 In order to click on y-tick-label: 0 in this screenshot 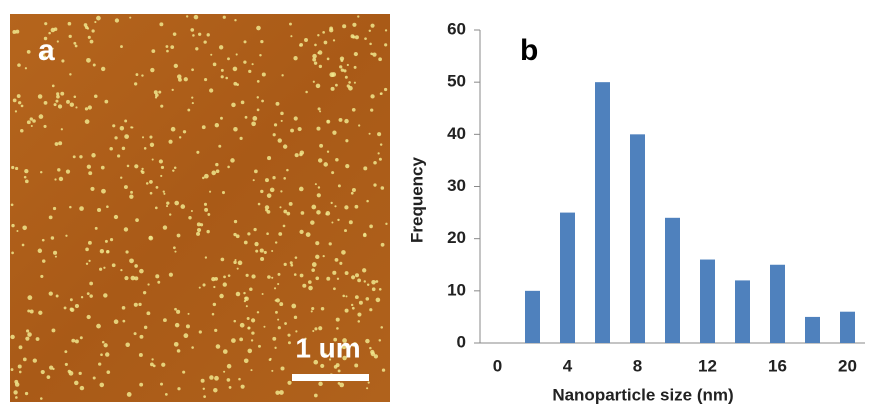, I will do `click(461, 341)`.